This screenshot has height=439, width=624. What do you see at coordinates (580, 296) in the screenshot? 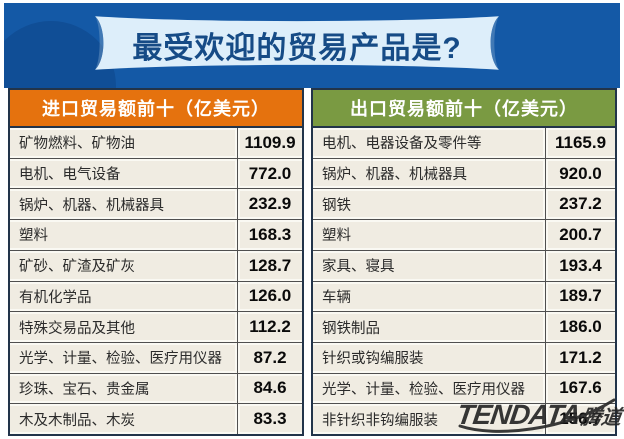
I see `product-value: 189.7` at bounding box center [580, 296].